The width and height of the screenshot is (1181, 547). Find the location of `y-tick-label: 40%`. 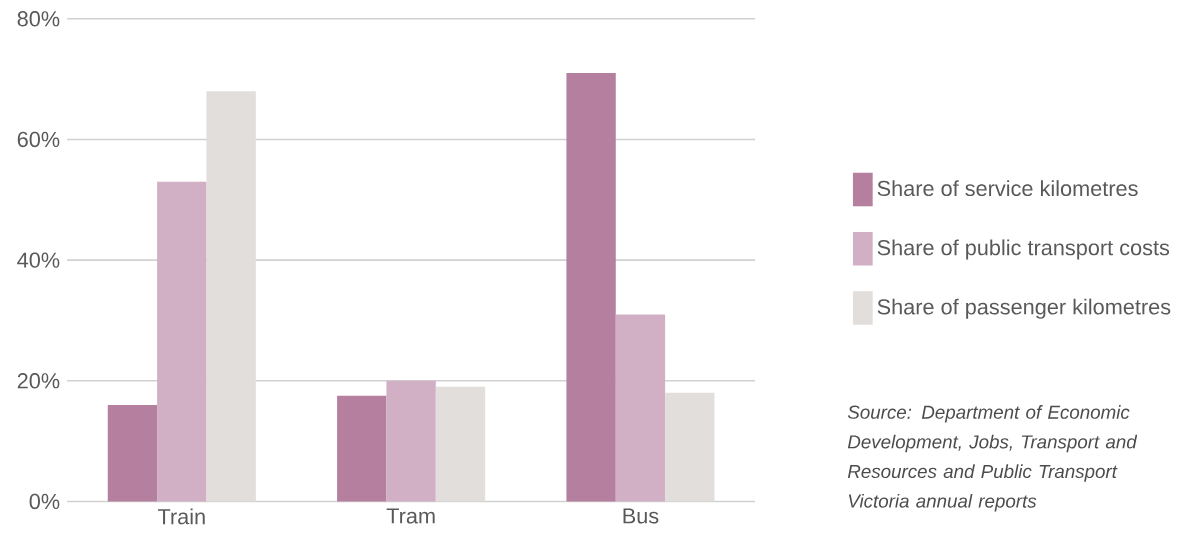

y-tick-label: 40% is located at coordinates (38, 260).